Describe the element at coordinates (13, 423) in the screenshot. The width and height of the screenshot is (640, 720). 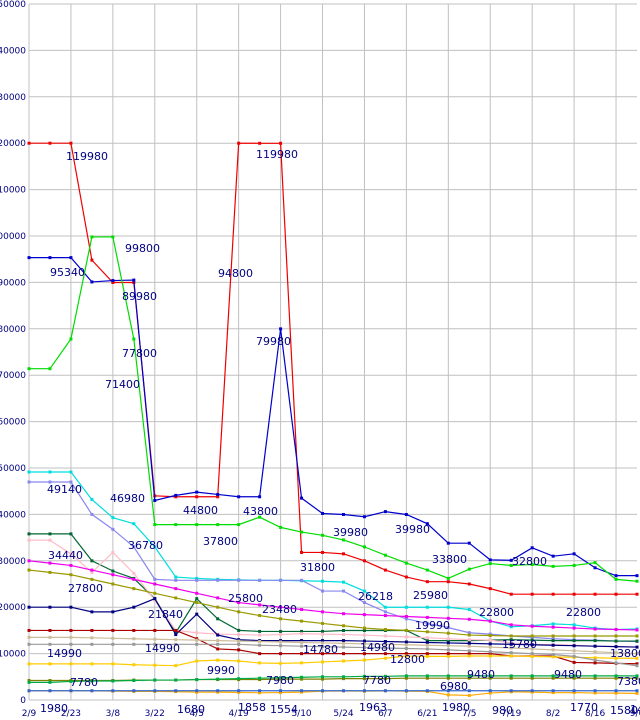
I see `y-tick-label: 60000` at that location.